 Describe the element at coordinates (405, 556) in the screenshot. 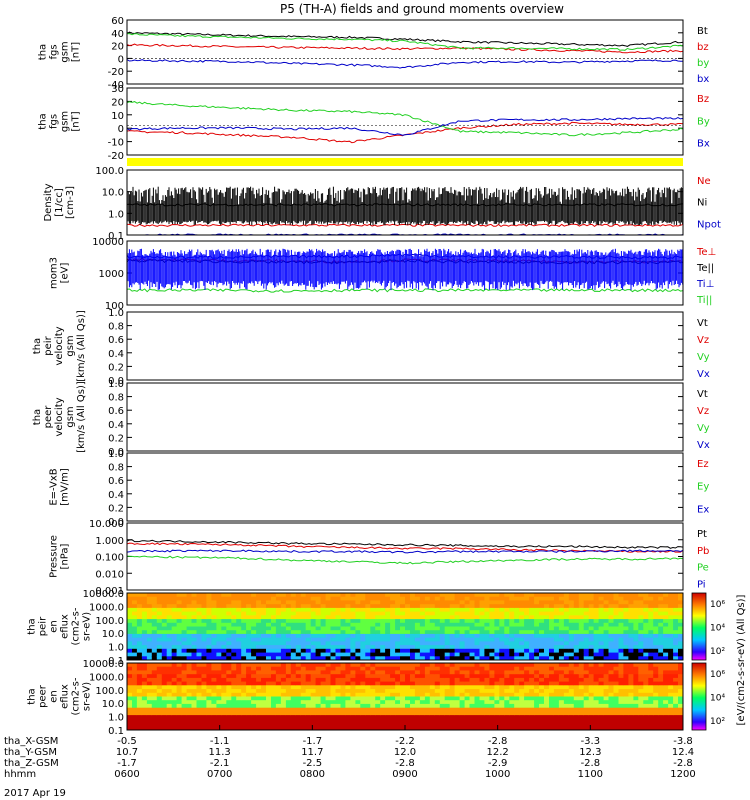

I see `panel-frame` at that location.